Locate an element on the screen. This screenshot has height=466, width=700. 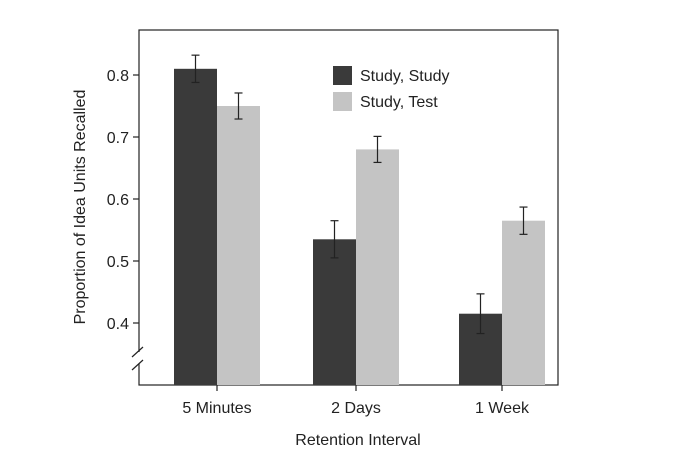
legend-label: Study, Study is located at coordinates (405, 76).